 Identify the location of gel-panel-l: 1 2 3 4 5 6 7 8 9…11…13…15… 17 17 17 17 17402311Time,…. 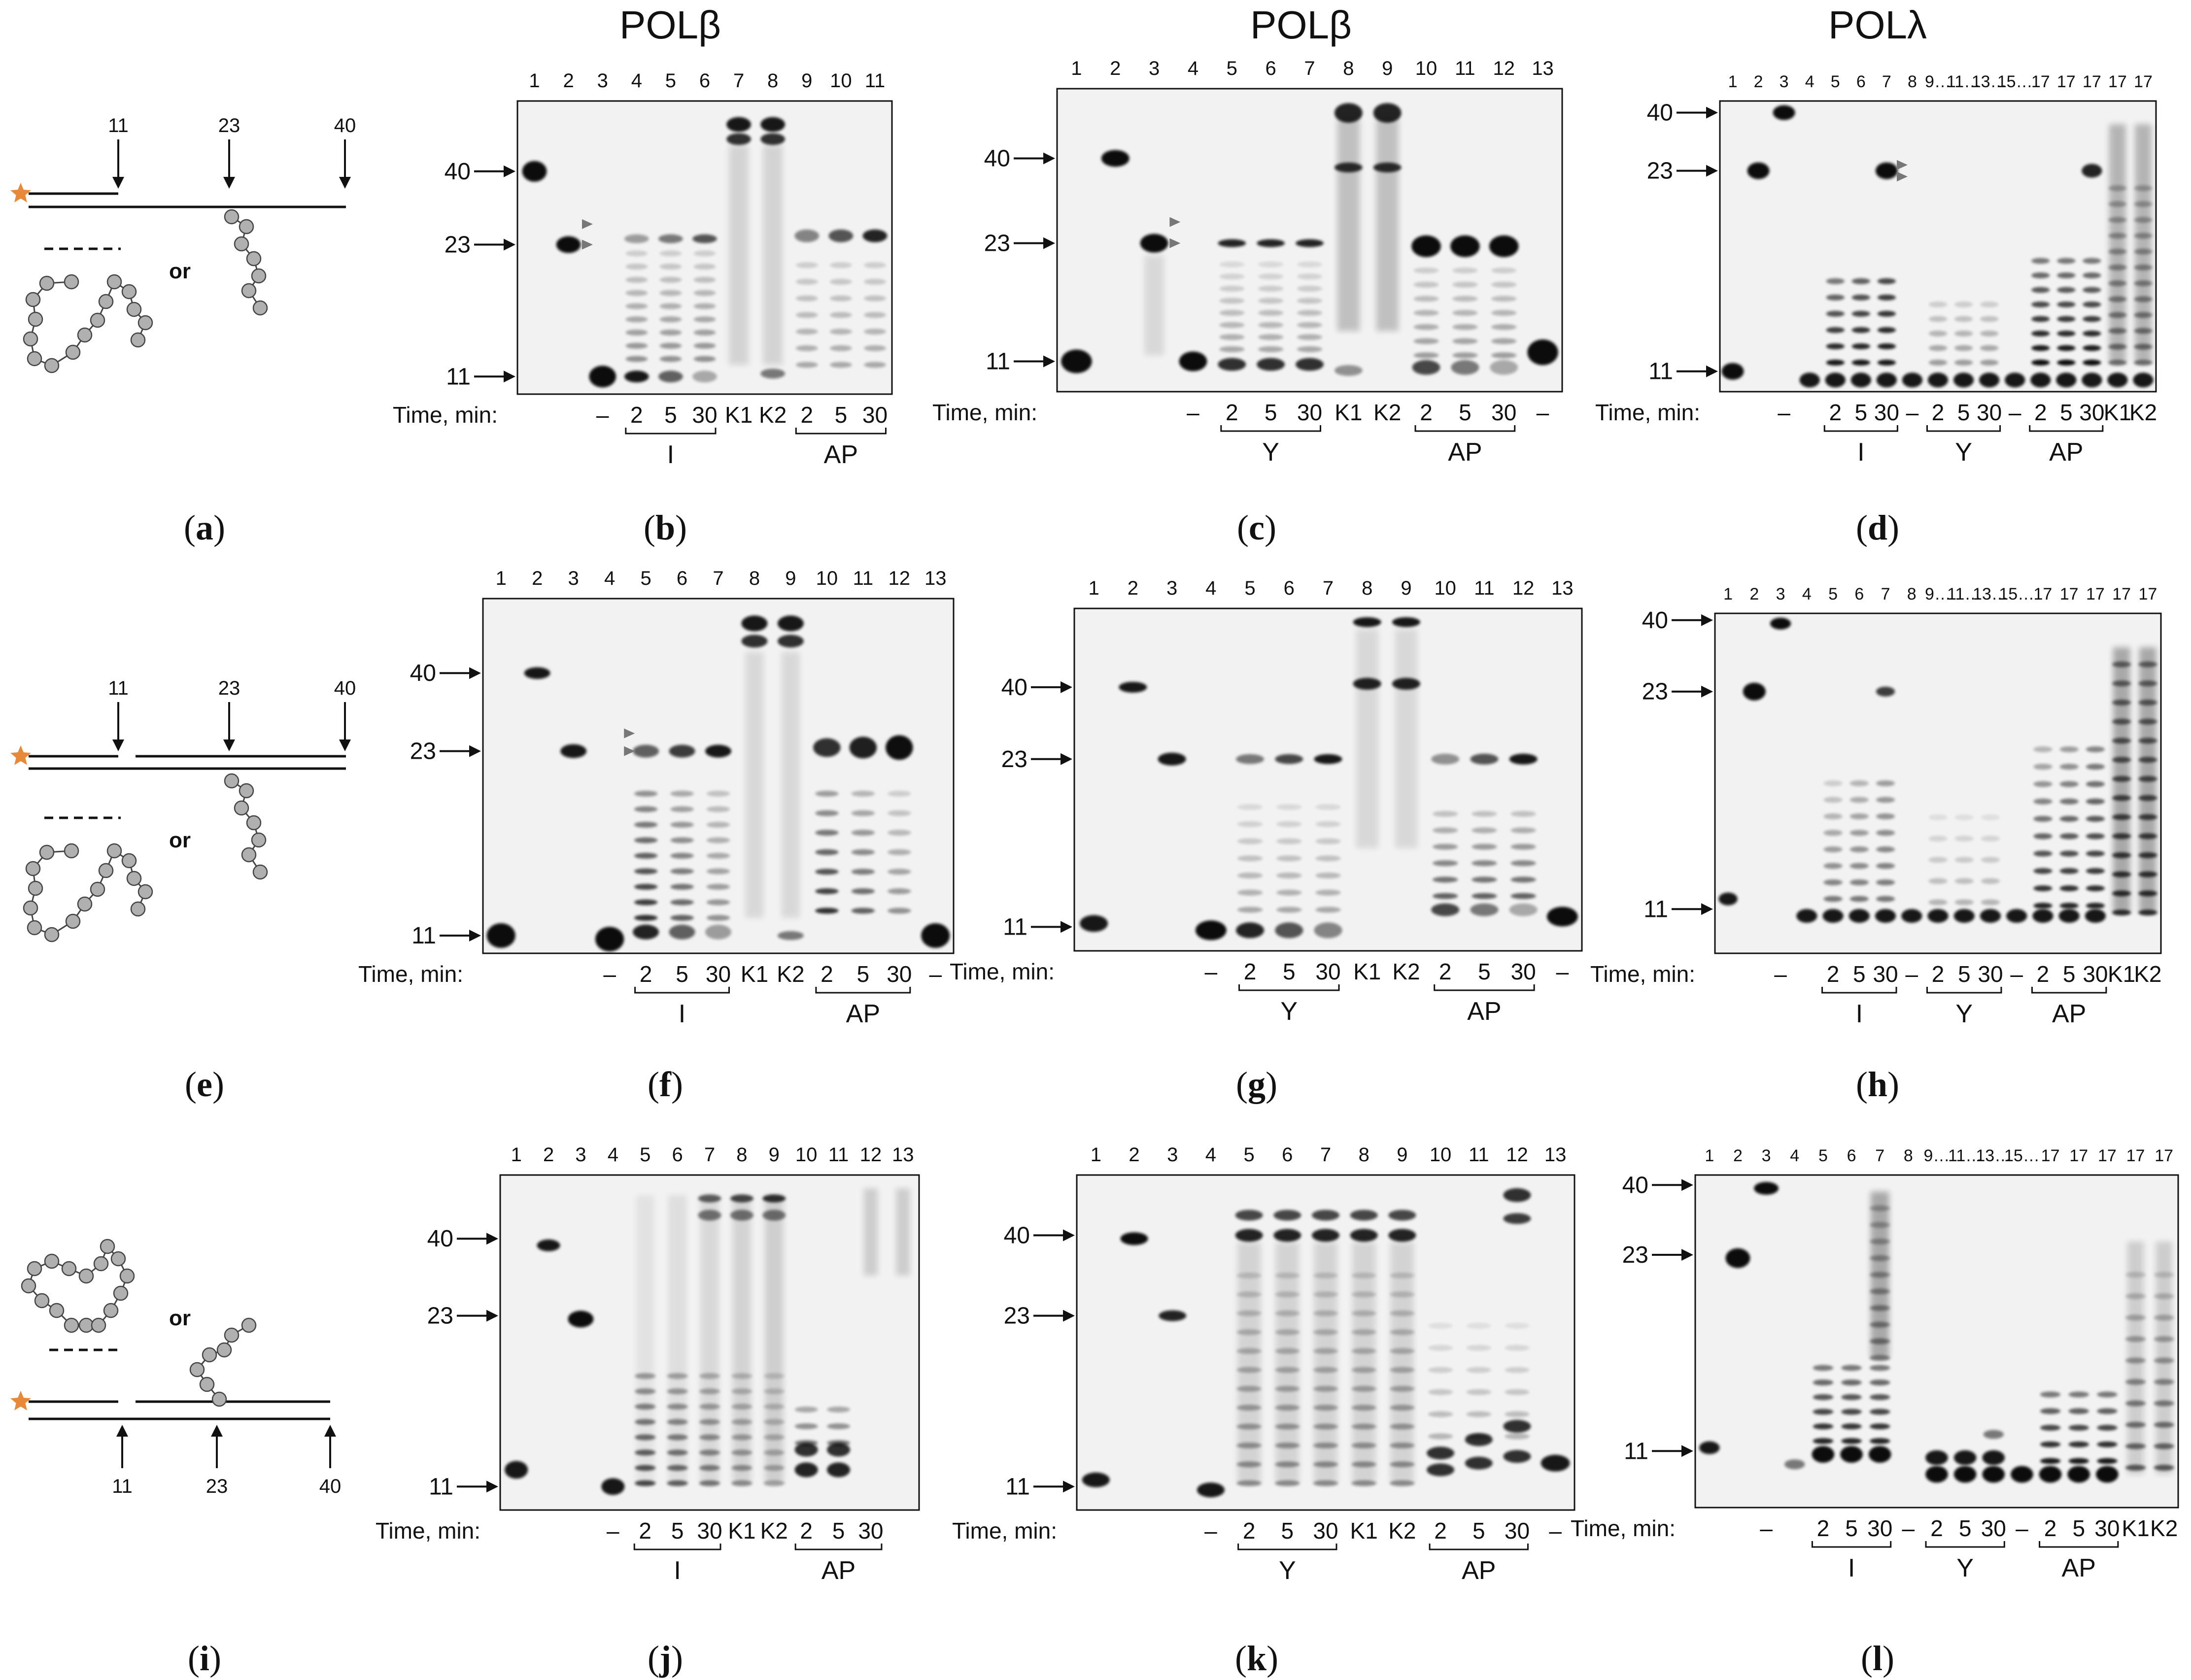
(1875, 1364).